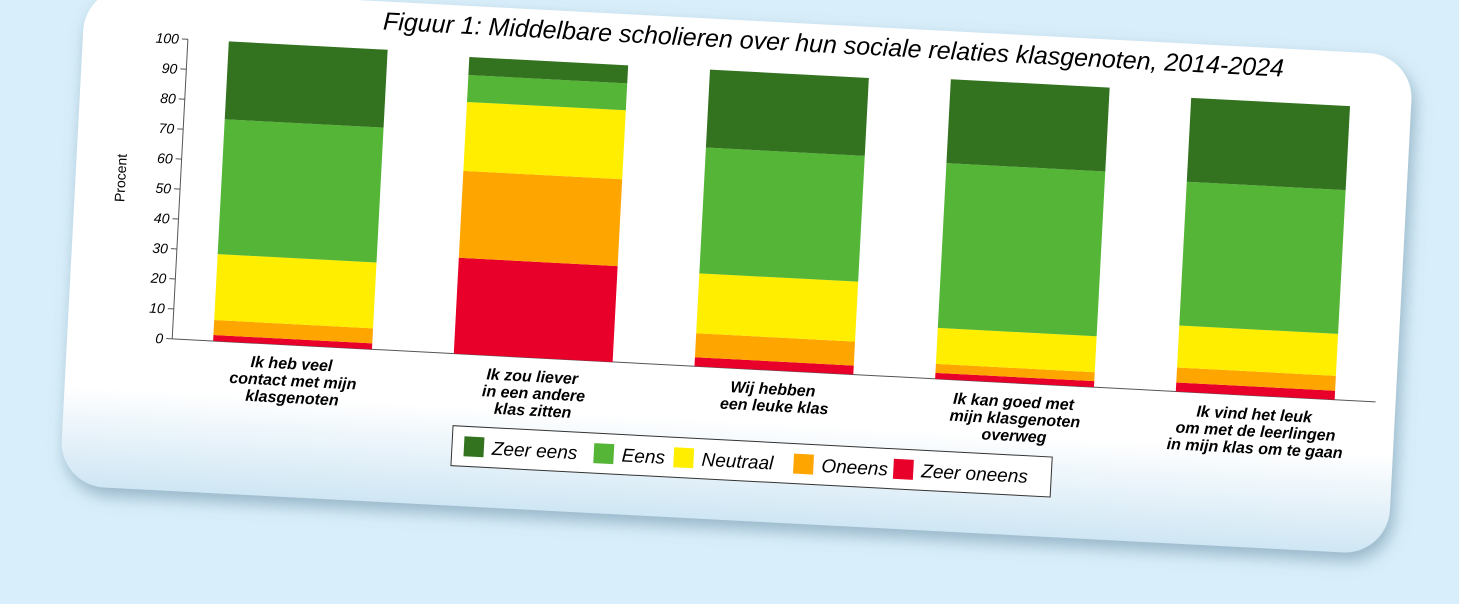 Image resolution: width=1459 pixels, height=604 pixels. I want to click on x-tick-label: Ik zou liever in een andere klas zitten, so click(531, 394).